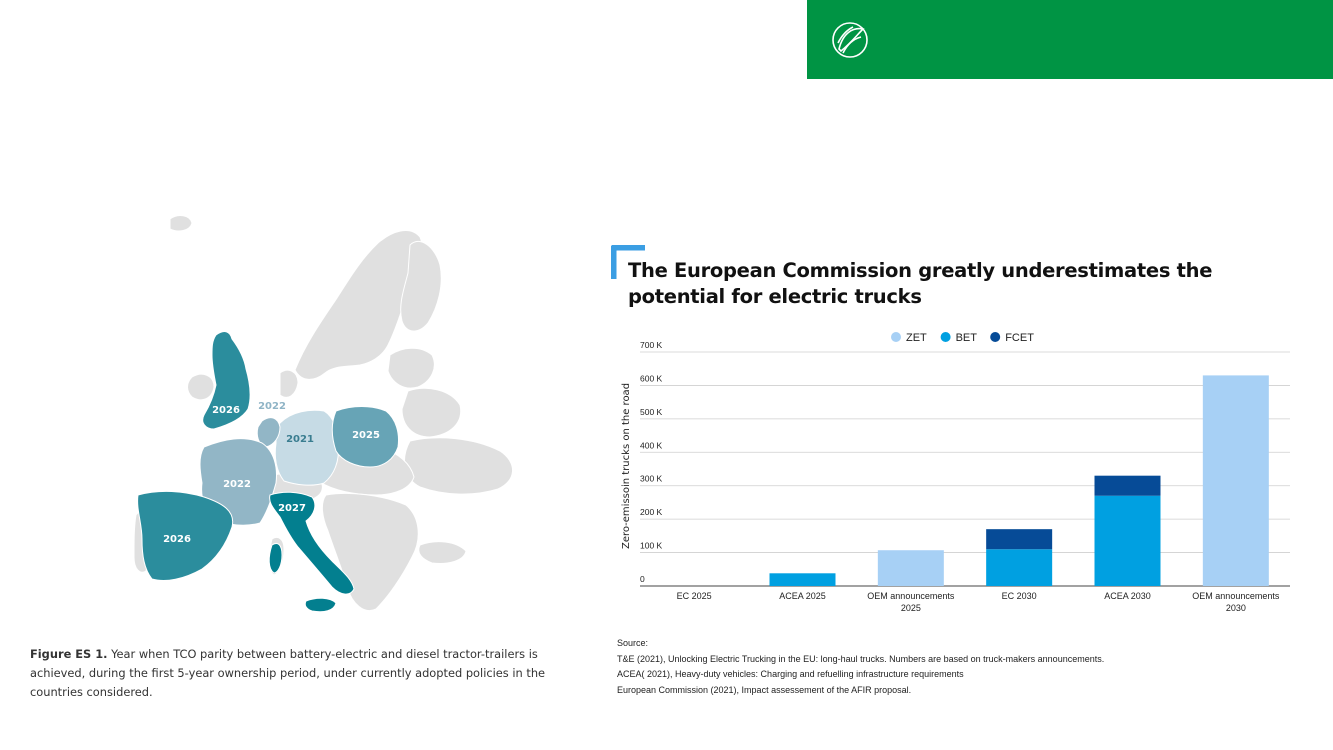  I want to click on x-category-label: 2025, so click(911, 608).